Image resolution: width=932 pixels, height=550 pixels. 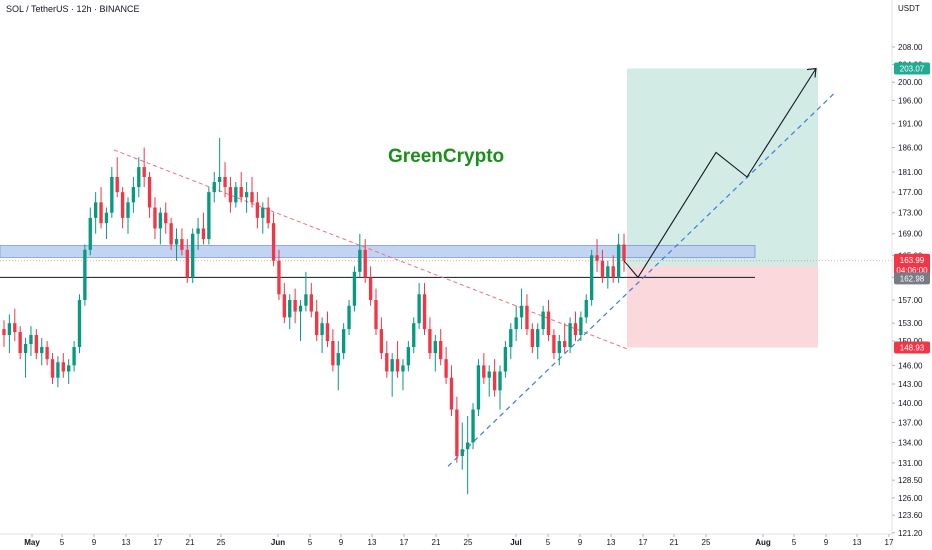 I want to click on resistance-zone, so click(x=378, y=251).